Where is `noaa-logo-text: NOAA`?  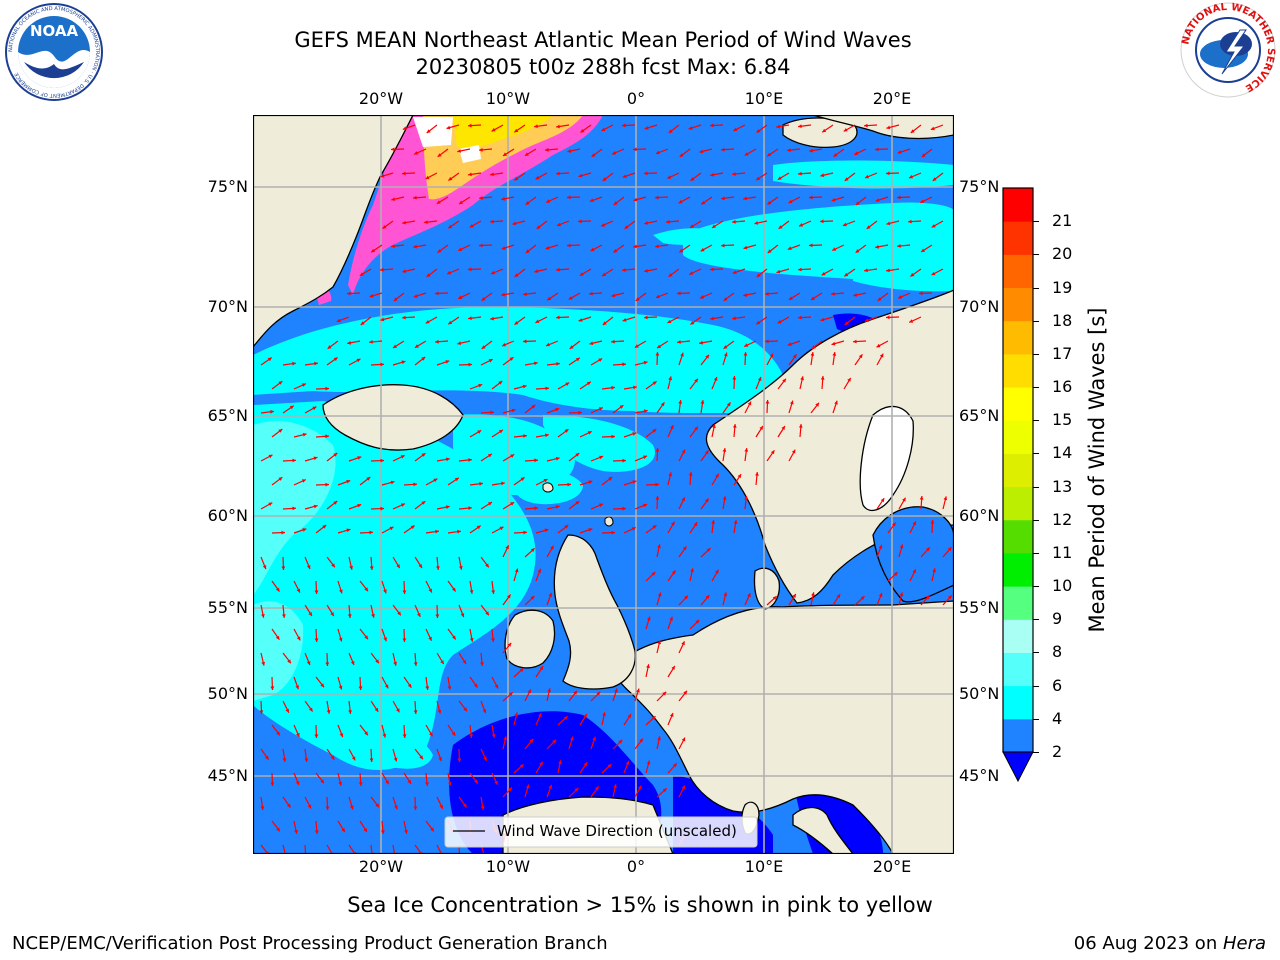 noaa-logo-text: NOAA is located at coordinates (54, 31).